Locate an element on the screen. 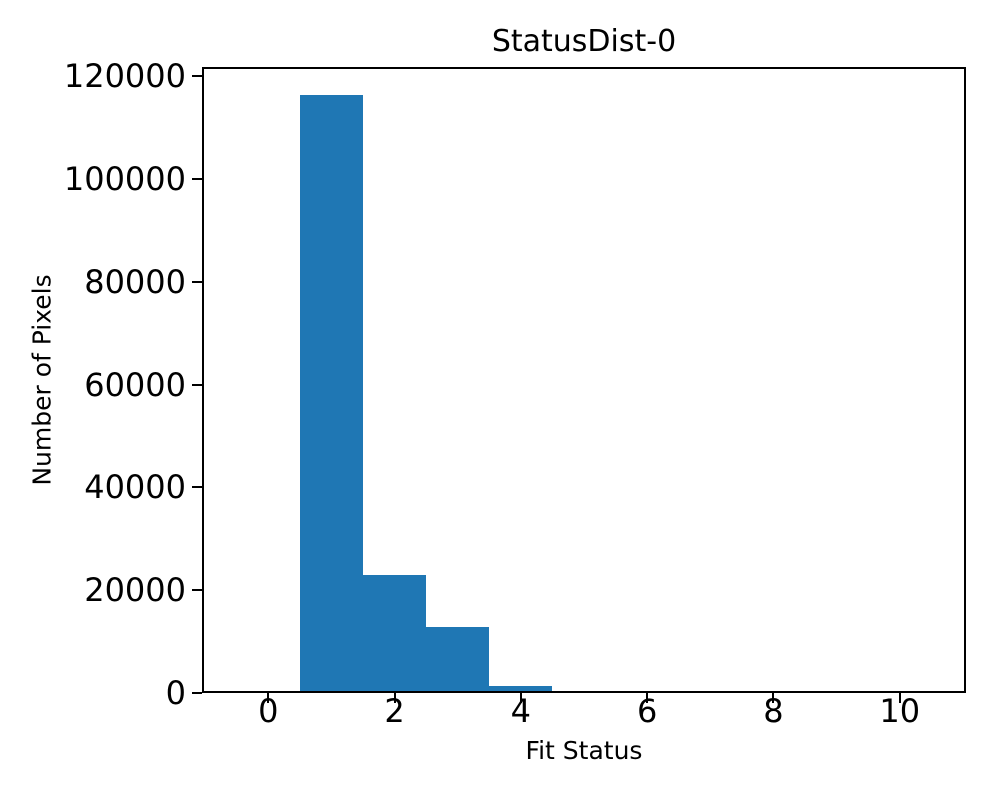  x-tick-label: 0 is located at coordinates (268, 711).